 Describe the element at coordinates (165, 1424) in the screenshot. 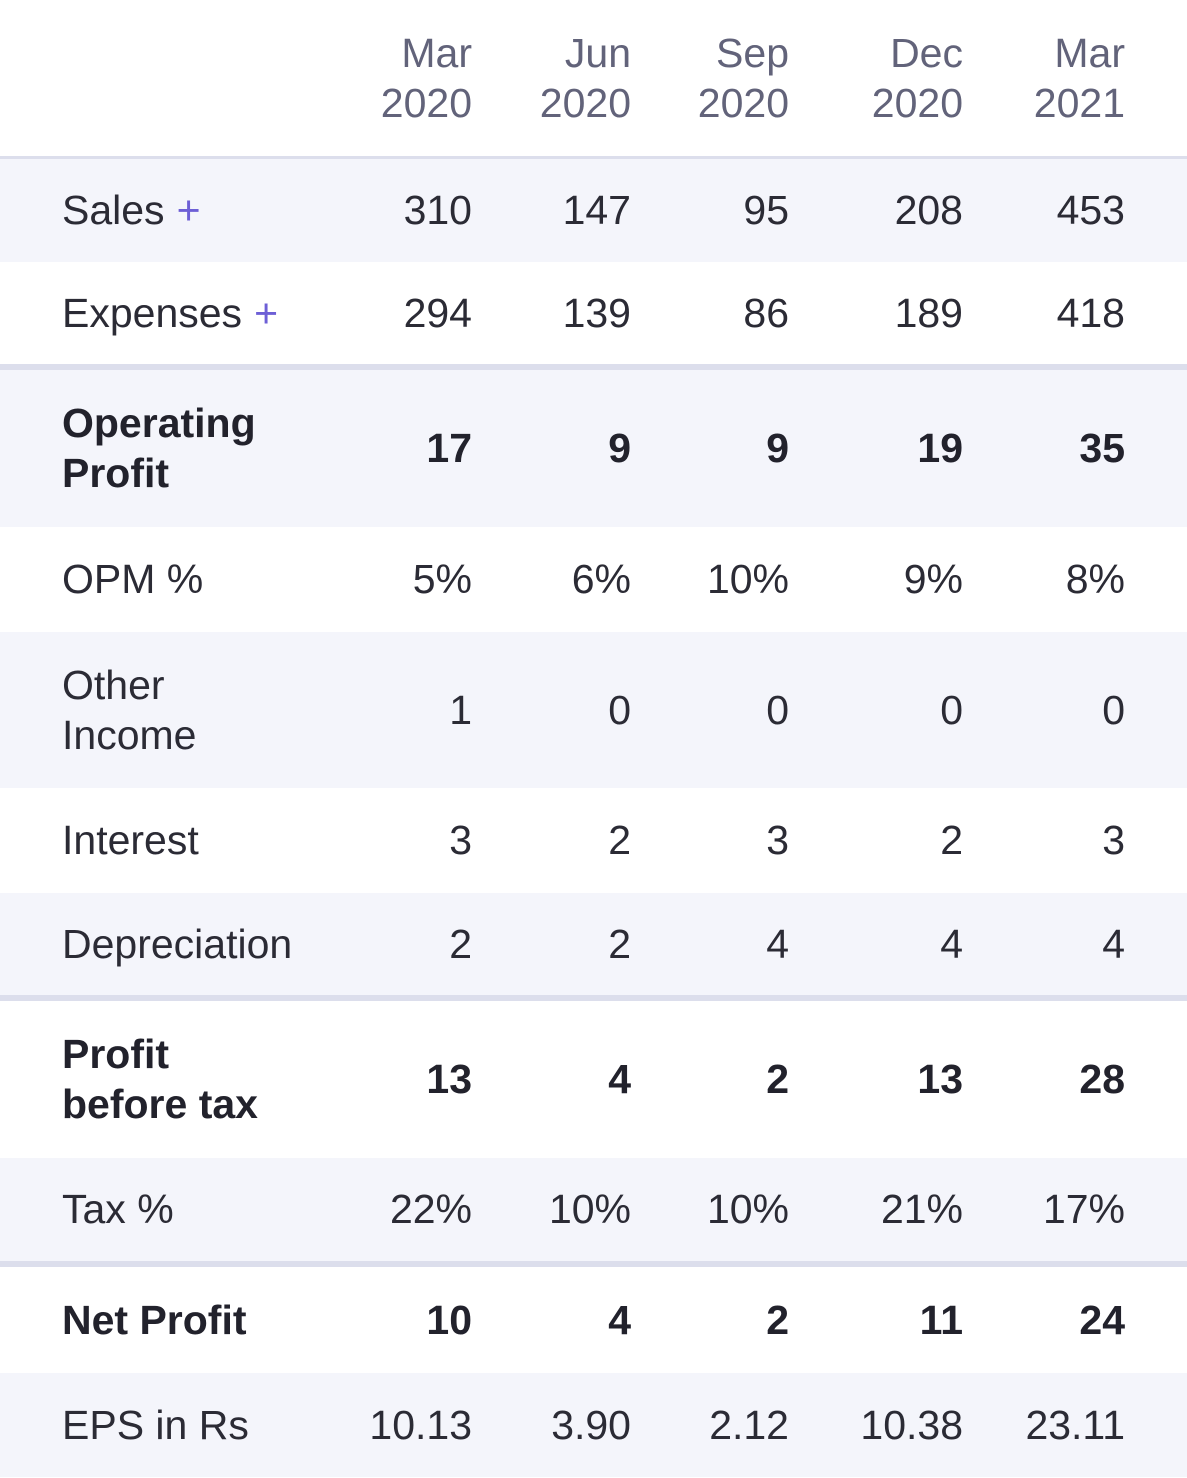

I see `row-label: EPS in Rs` at that location.